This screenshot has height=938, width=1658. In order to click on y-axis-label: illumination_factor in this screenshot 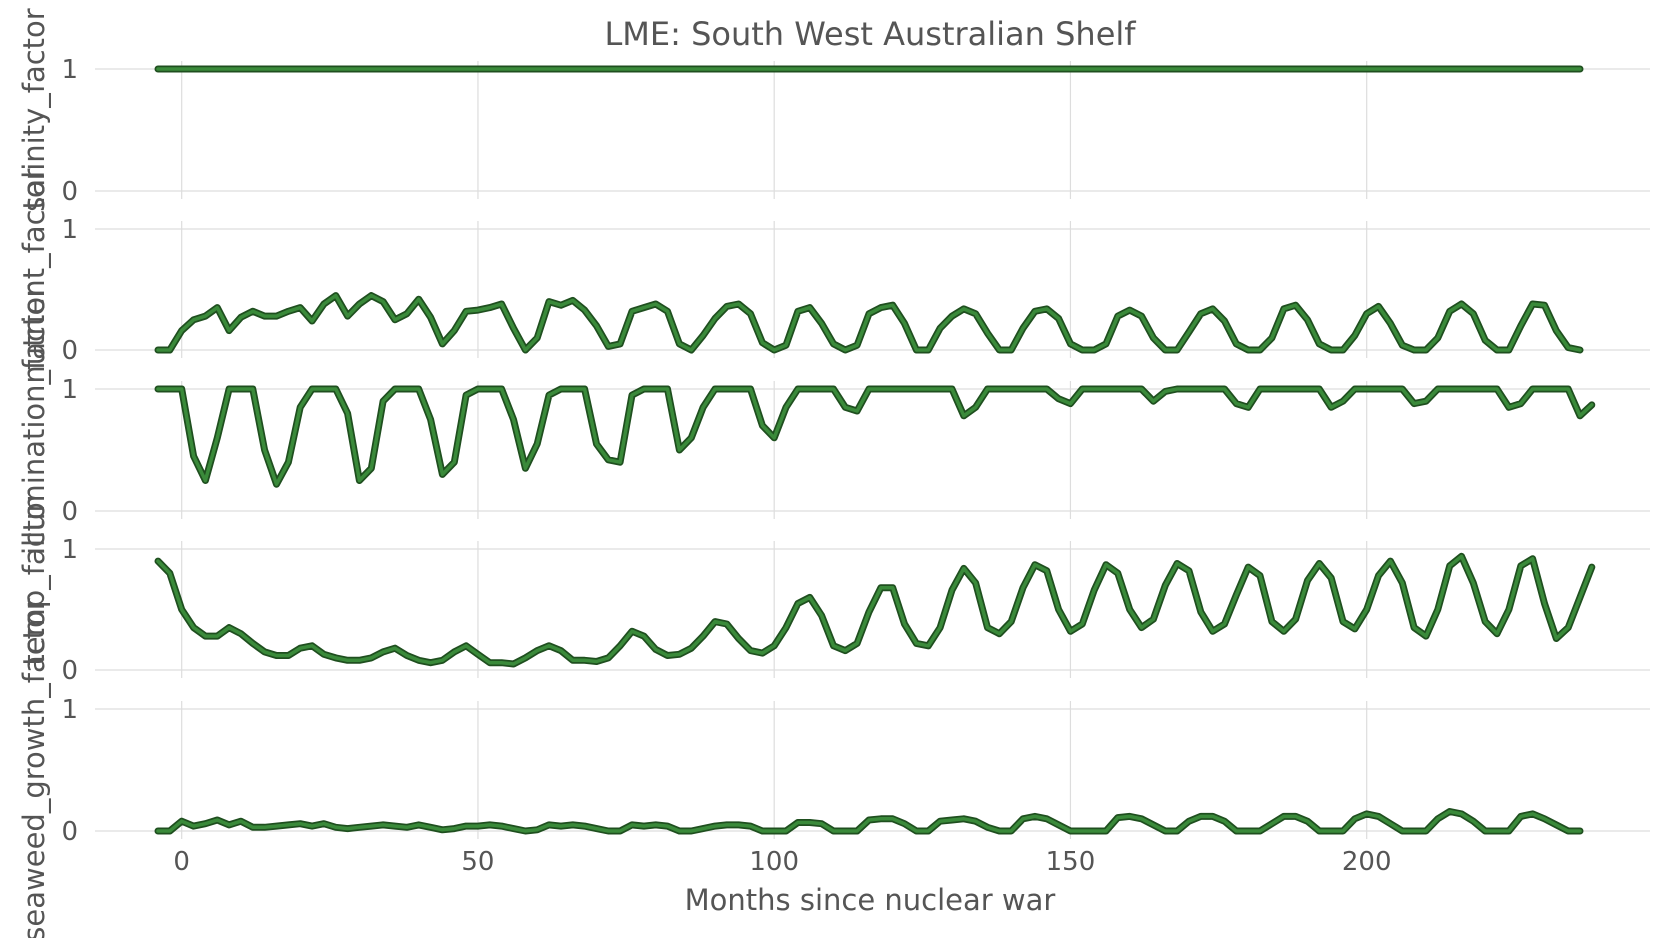, I will do `click(34, 420)`.